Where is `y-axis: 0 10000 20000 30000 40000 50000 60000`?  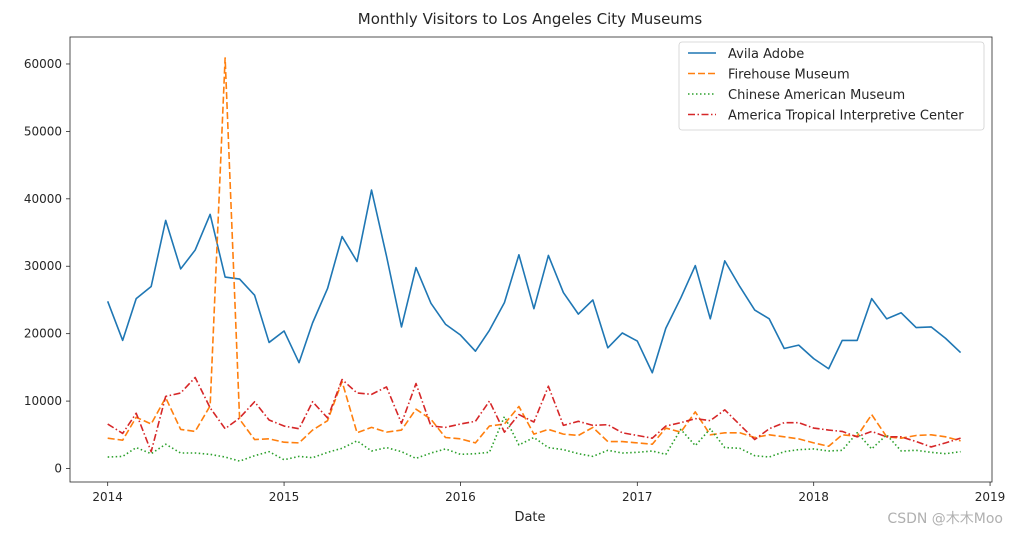 y-axis: 0 10000 20000 30000 40000 50000 60000 is located at coordinates (47, 266).